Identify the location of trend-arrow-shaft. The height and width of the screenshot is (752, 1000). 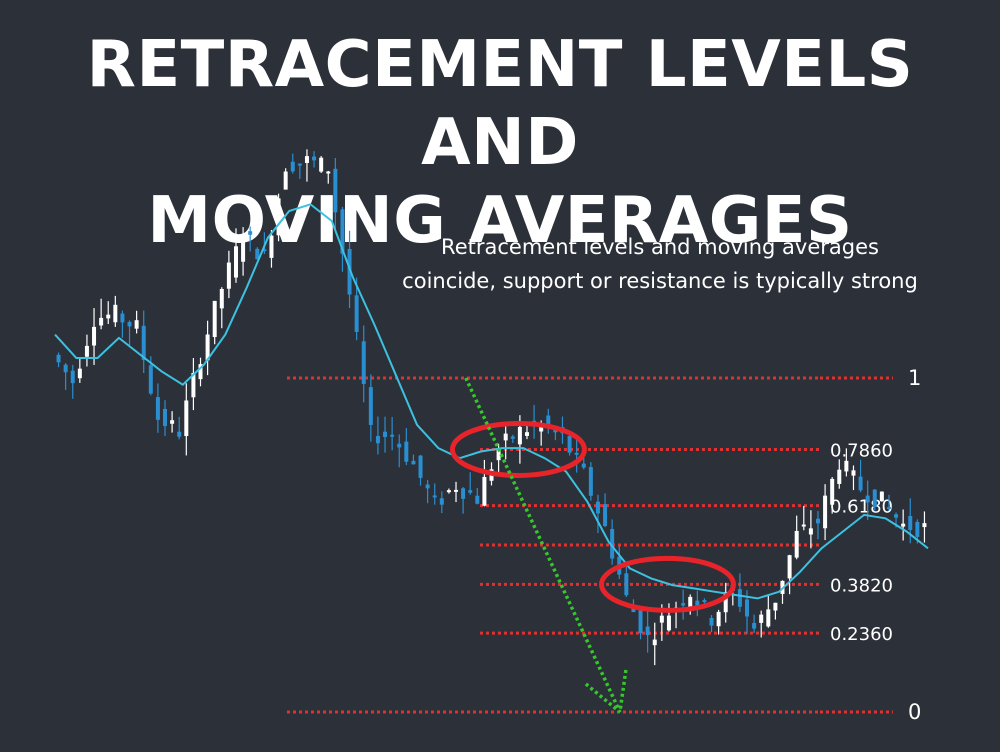
(543, 545).